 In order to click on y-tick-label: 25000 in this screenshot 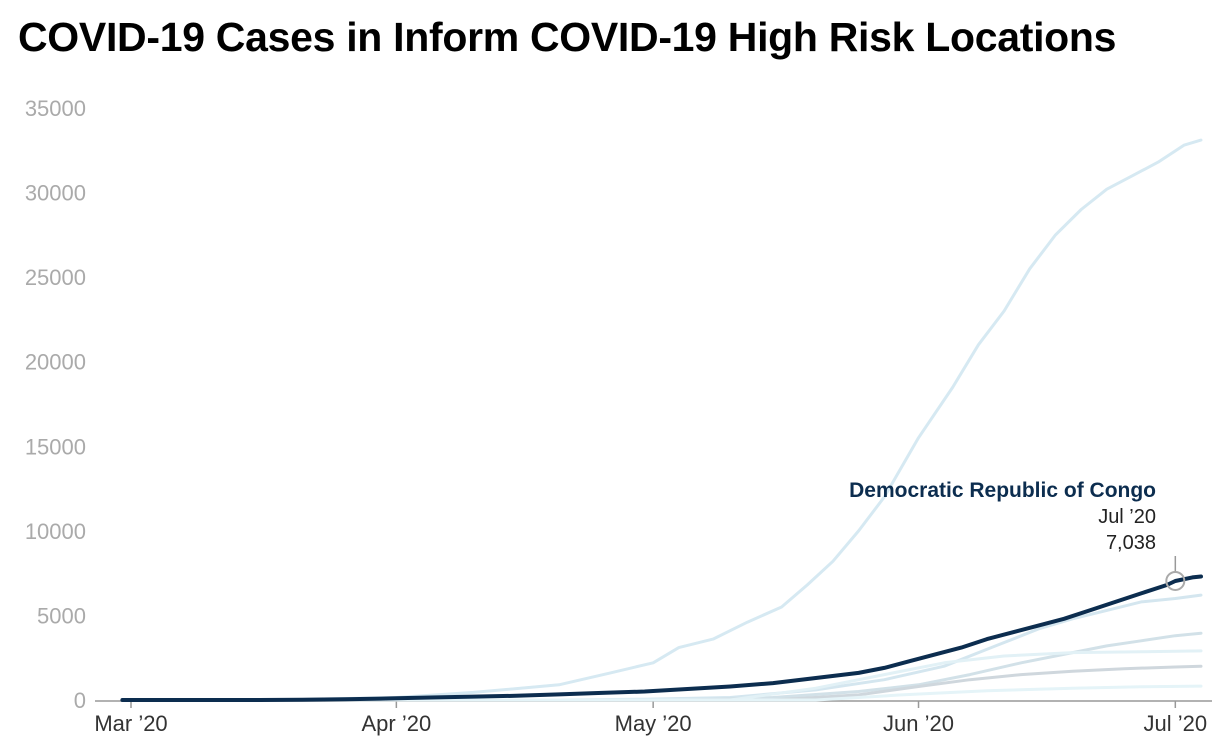, I will do `click(55, 277)`.